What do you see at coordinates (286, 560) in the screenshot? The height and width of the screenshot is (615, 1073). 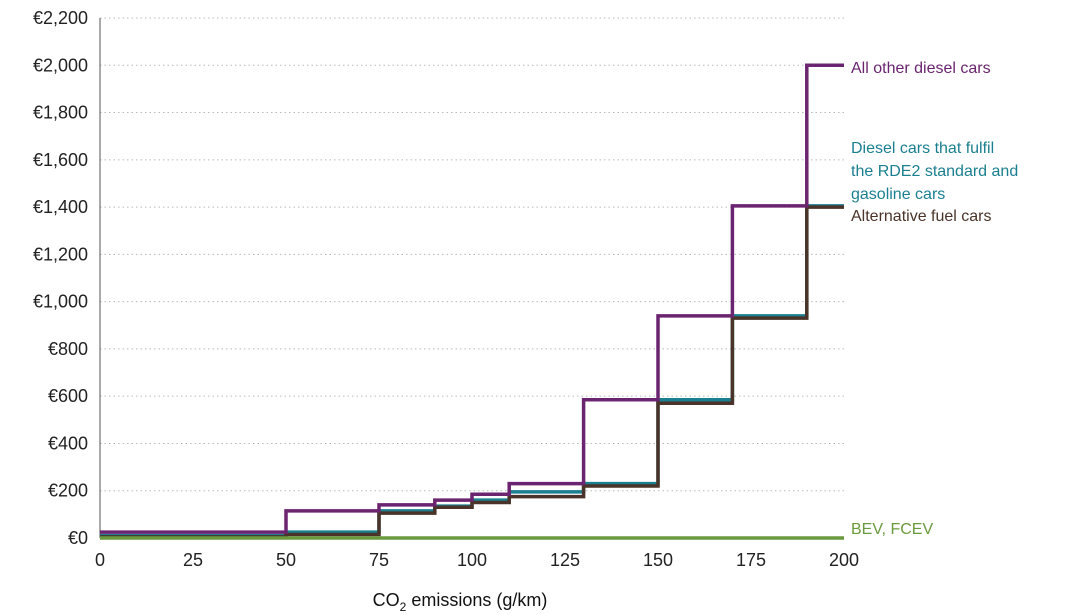 I see `x-tick-label: 50` at bounding box center [286, 560].